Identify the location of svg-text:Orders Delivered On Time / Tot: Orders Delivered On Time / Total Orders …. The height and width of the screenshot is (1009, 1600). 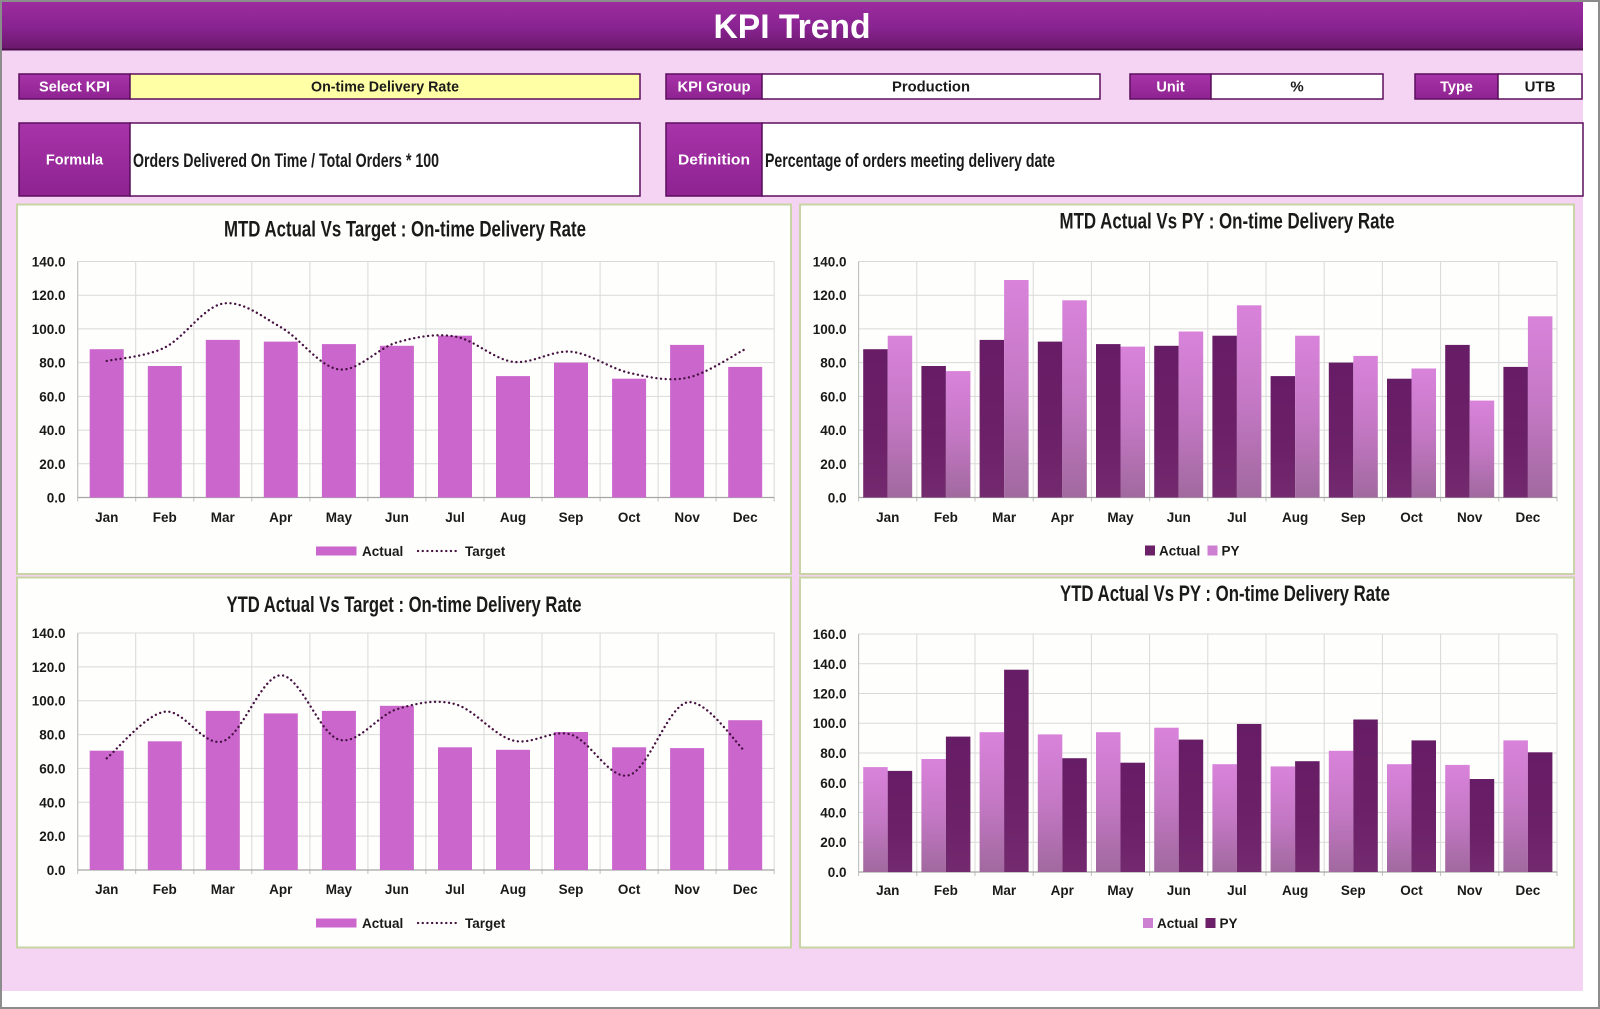
(286, 161).